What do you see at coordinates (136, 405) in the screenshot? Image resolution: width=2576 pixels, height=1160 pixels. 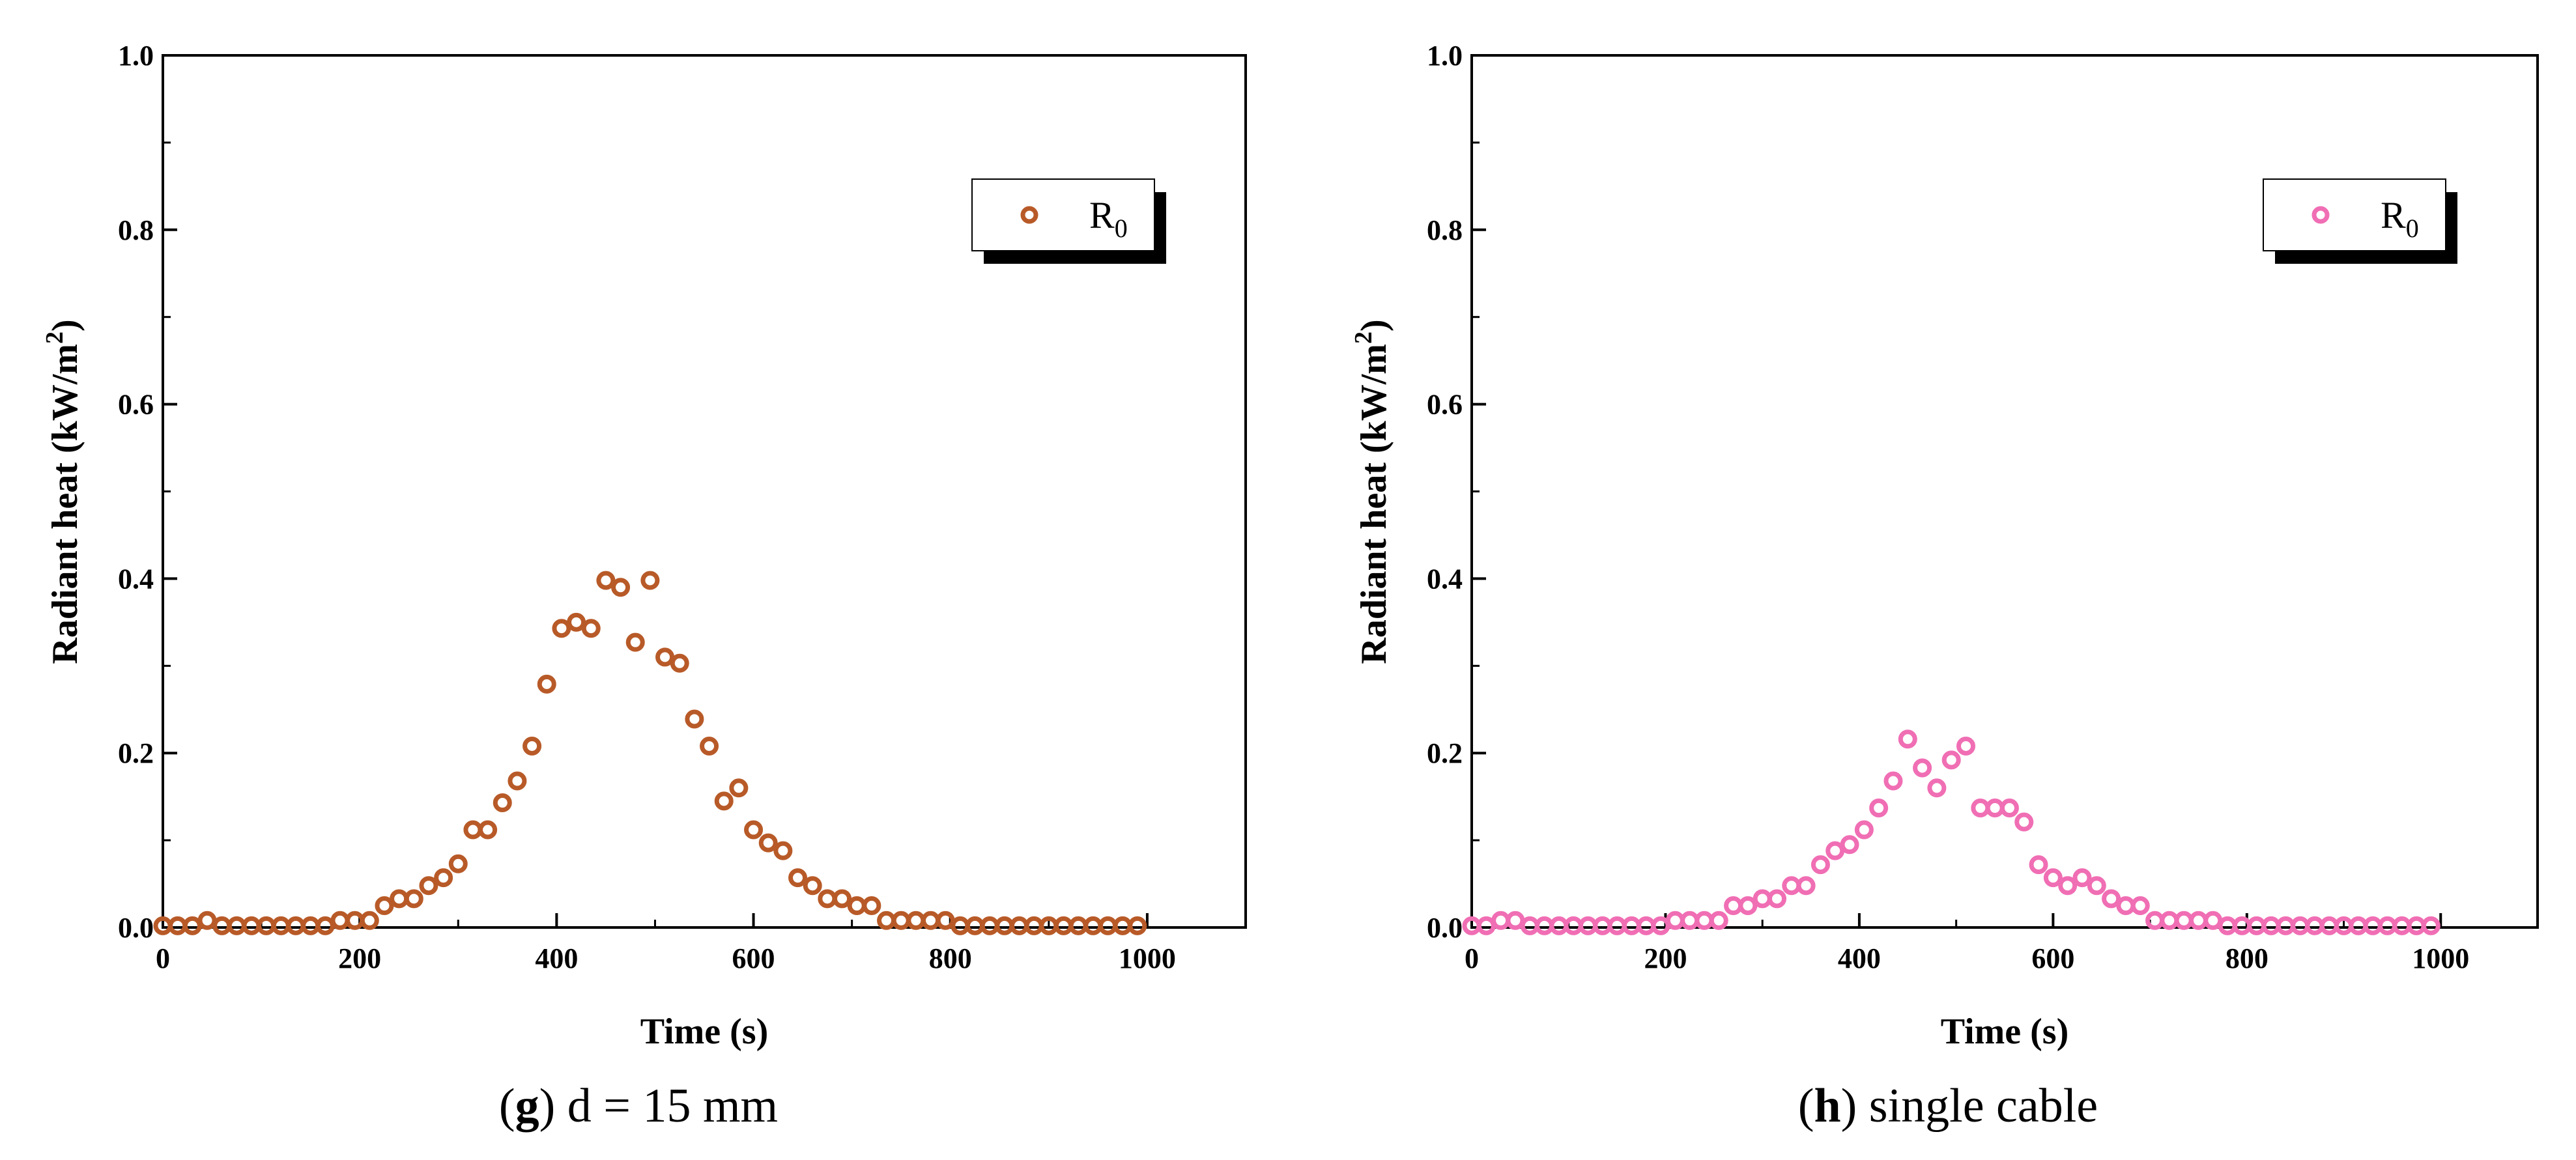 I see `y-tick-label: 0.6` at bounding box center [136, 405].